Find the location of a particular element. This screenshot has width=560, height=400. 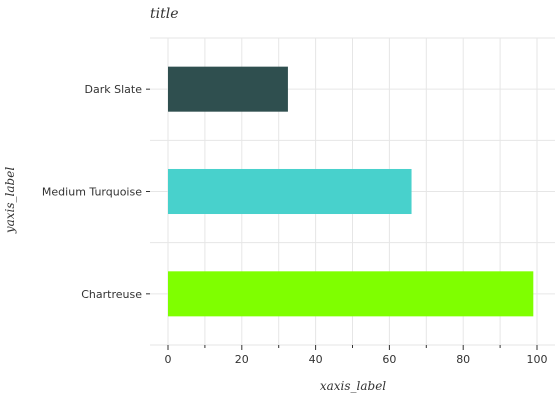

x-tick-label: 100 is located at coordinates (537, 359).